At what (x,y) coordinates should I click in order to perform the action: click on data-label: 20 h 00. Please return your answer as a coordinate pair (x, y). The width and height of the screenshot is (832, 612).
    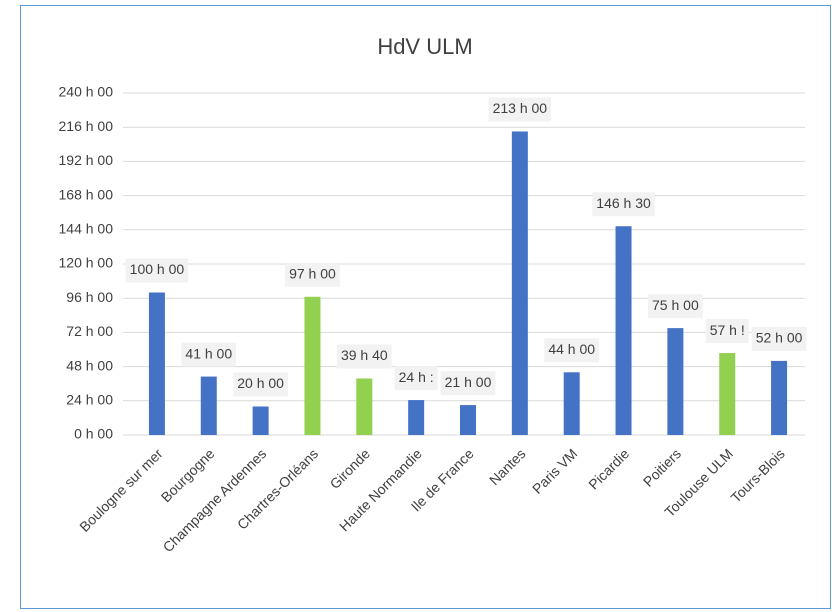
    Looking at the image, I should click on (260, 383).